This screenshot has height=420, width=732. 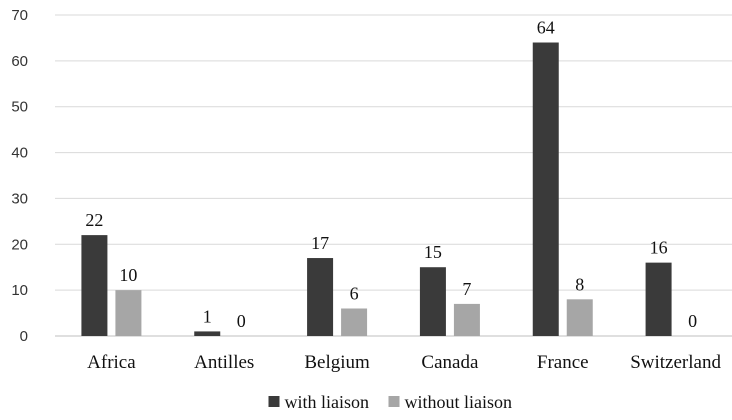 What do you see at coordinates (19, 290) in the screenshot?
I see `y-tick-label: 10` at bounding box center [19, 290].